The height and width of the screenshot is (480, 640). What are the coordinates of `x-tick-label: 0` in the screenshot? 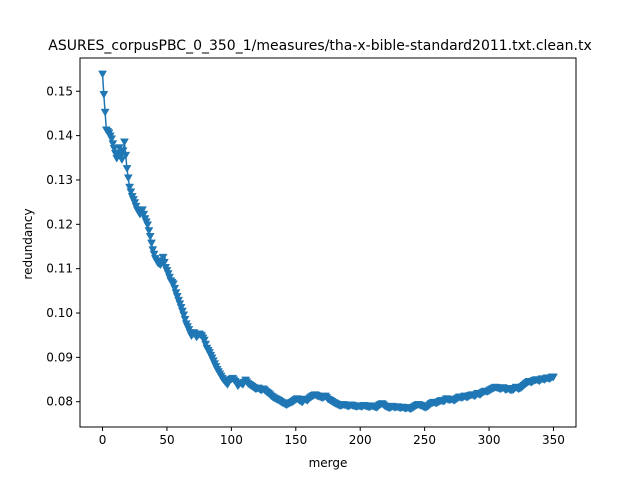 It's located at (103, 440).